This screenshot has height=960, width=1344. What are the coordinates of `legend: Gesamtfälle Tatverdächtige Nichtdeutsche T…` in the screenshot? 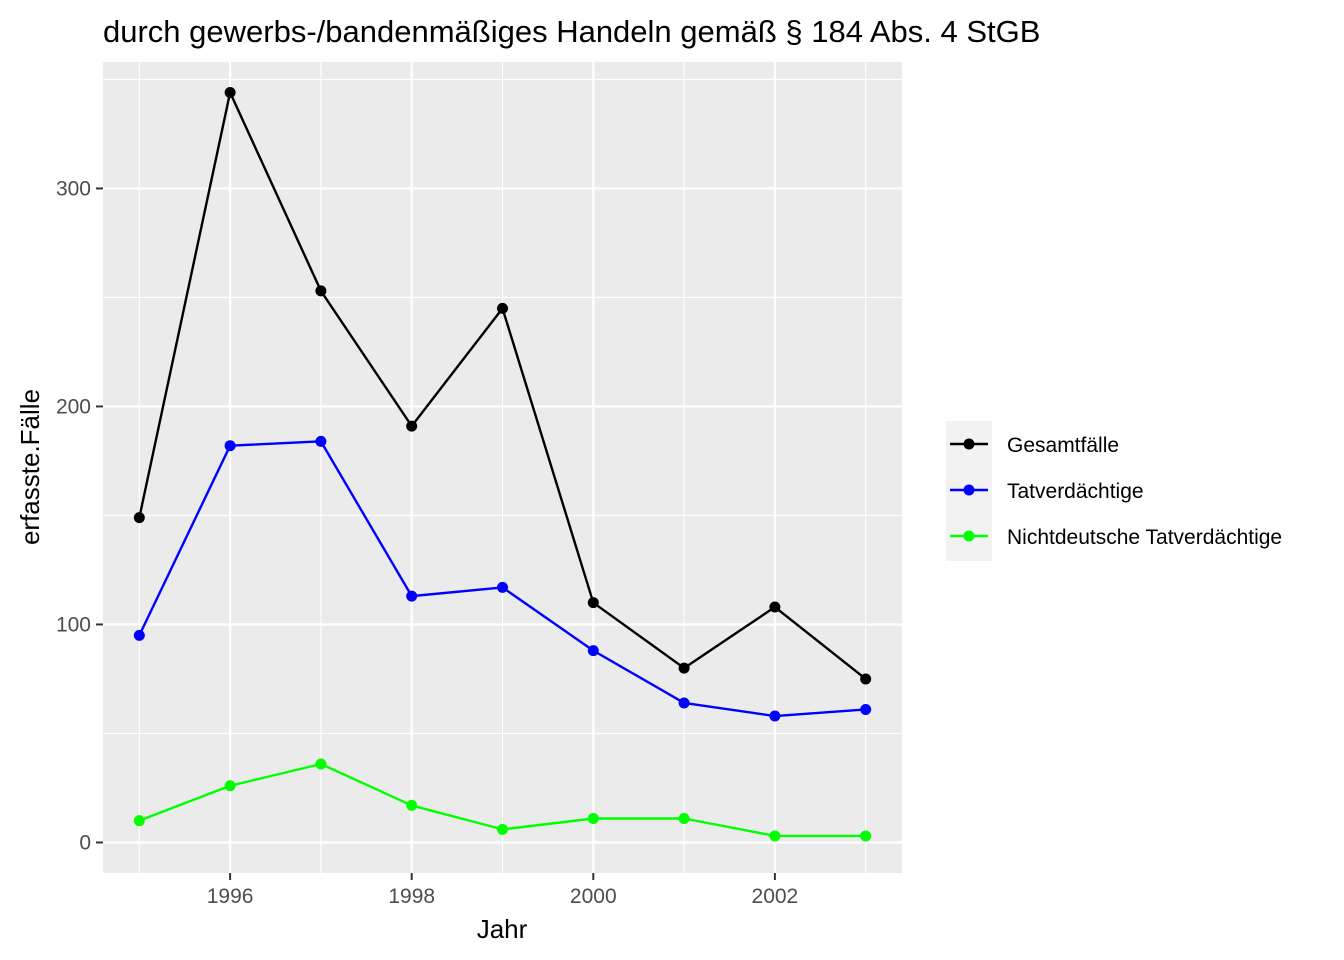 It's located at (1114, 491).